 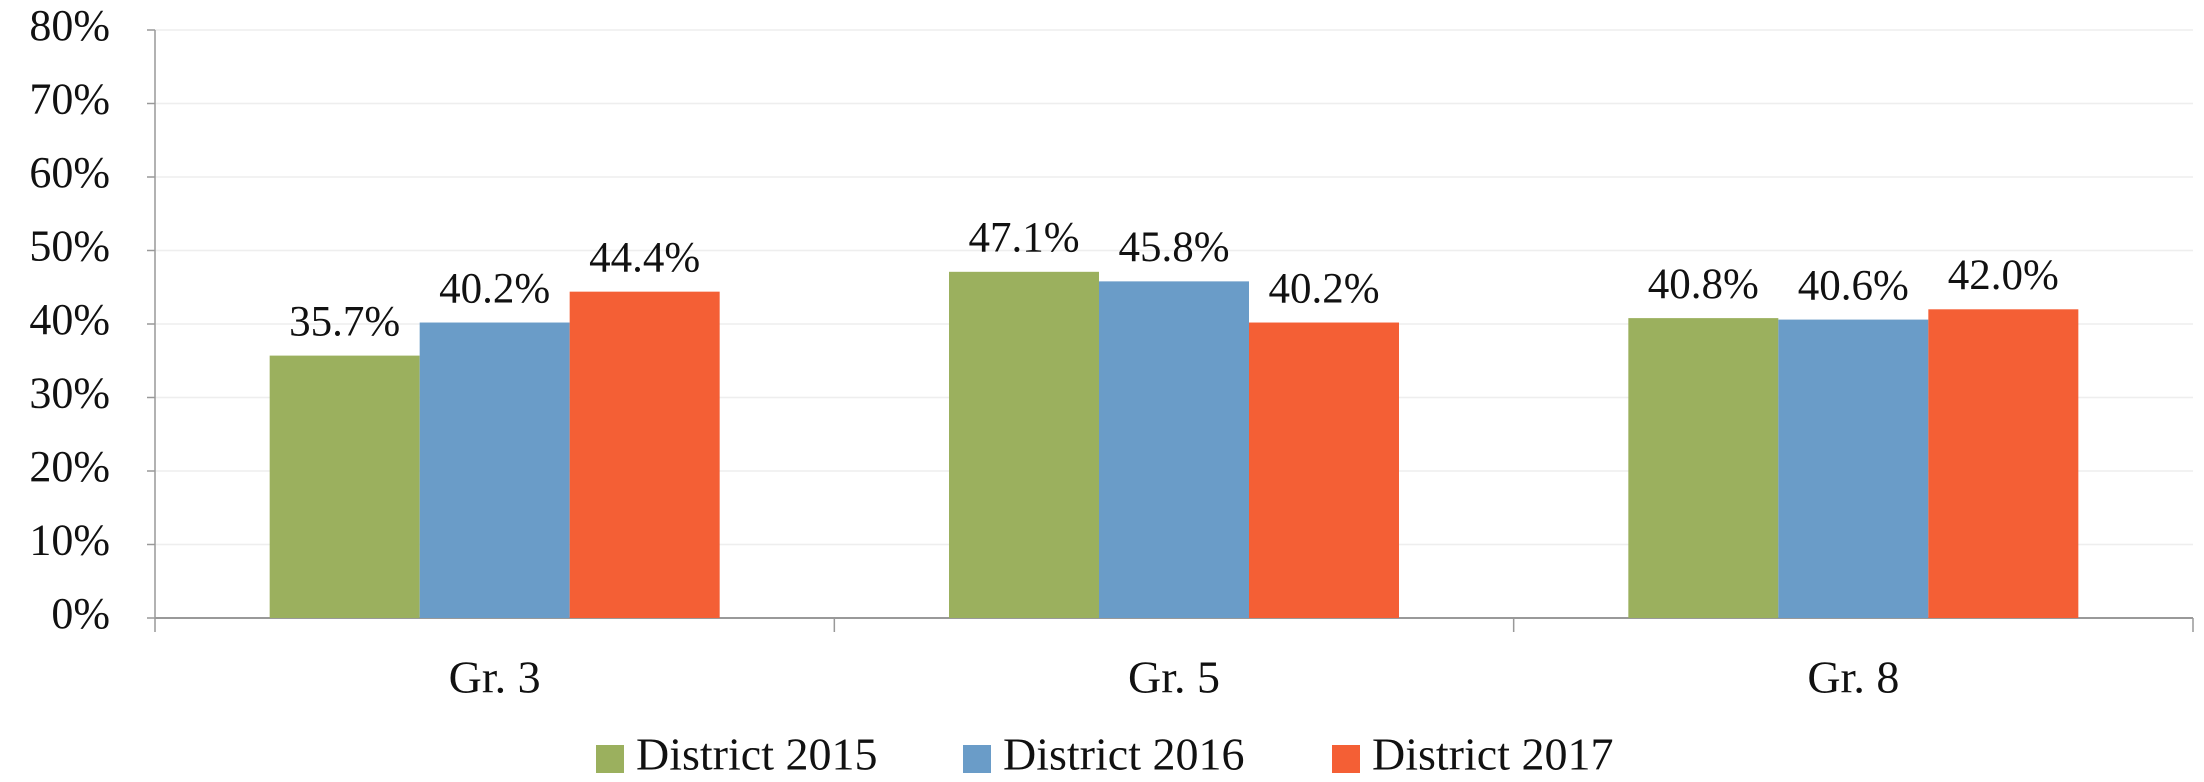 What do you see at coordinates (80, 613) in the screenshot?
I see `y-tick-label: 0%` at bounding box center [80, 613].